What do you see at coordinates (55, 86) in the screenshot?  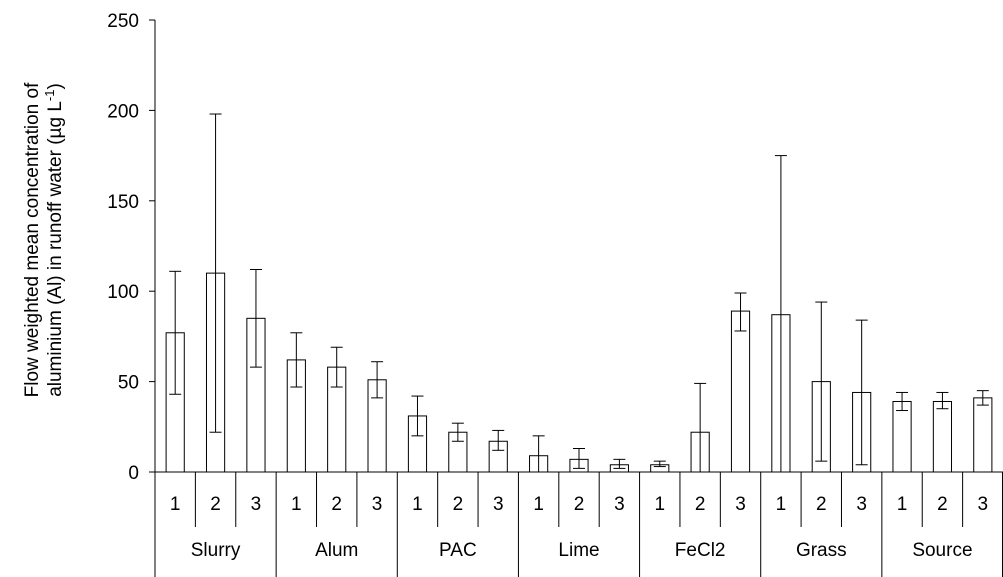 I see `y-axis-title-close: )` at bounding box center [55, 86].